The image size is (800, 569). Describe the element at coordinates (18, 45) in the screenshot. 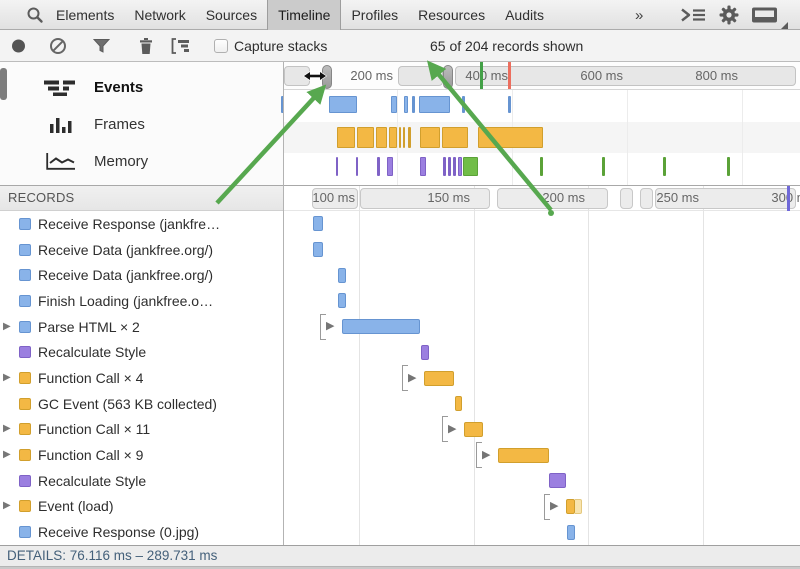

I see `record-button` at that location.